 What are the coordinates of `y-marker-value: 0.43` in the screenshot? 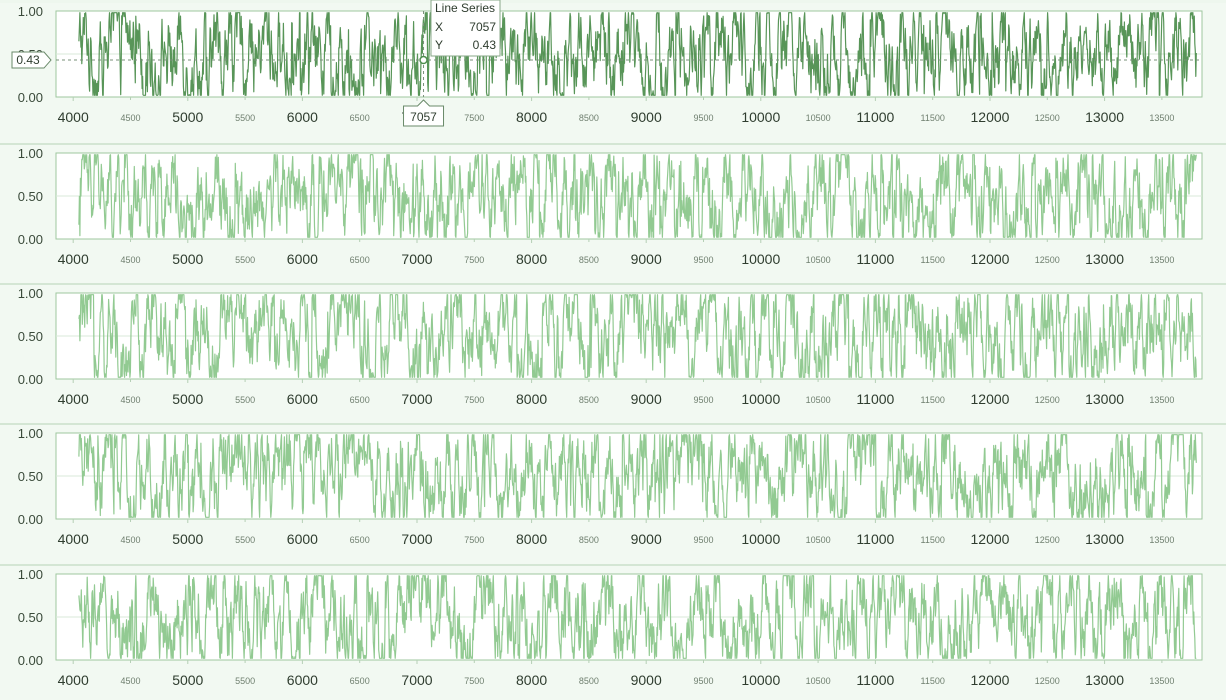 It's located at (28, 60).